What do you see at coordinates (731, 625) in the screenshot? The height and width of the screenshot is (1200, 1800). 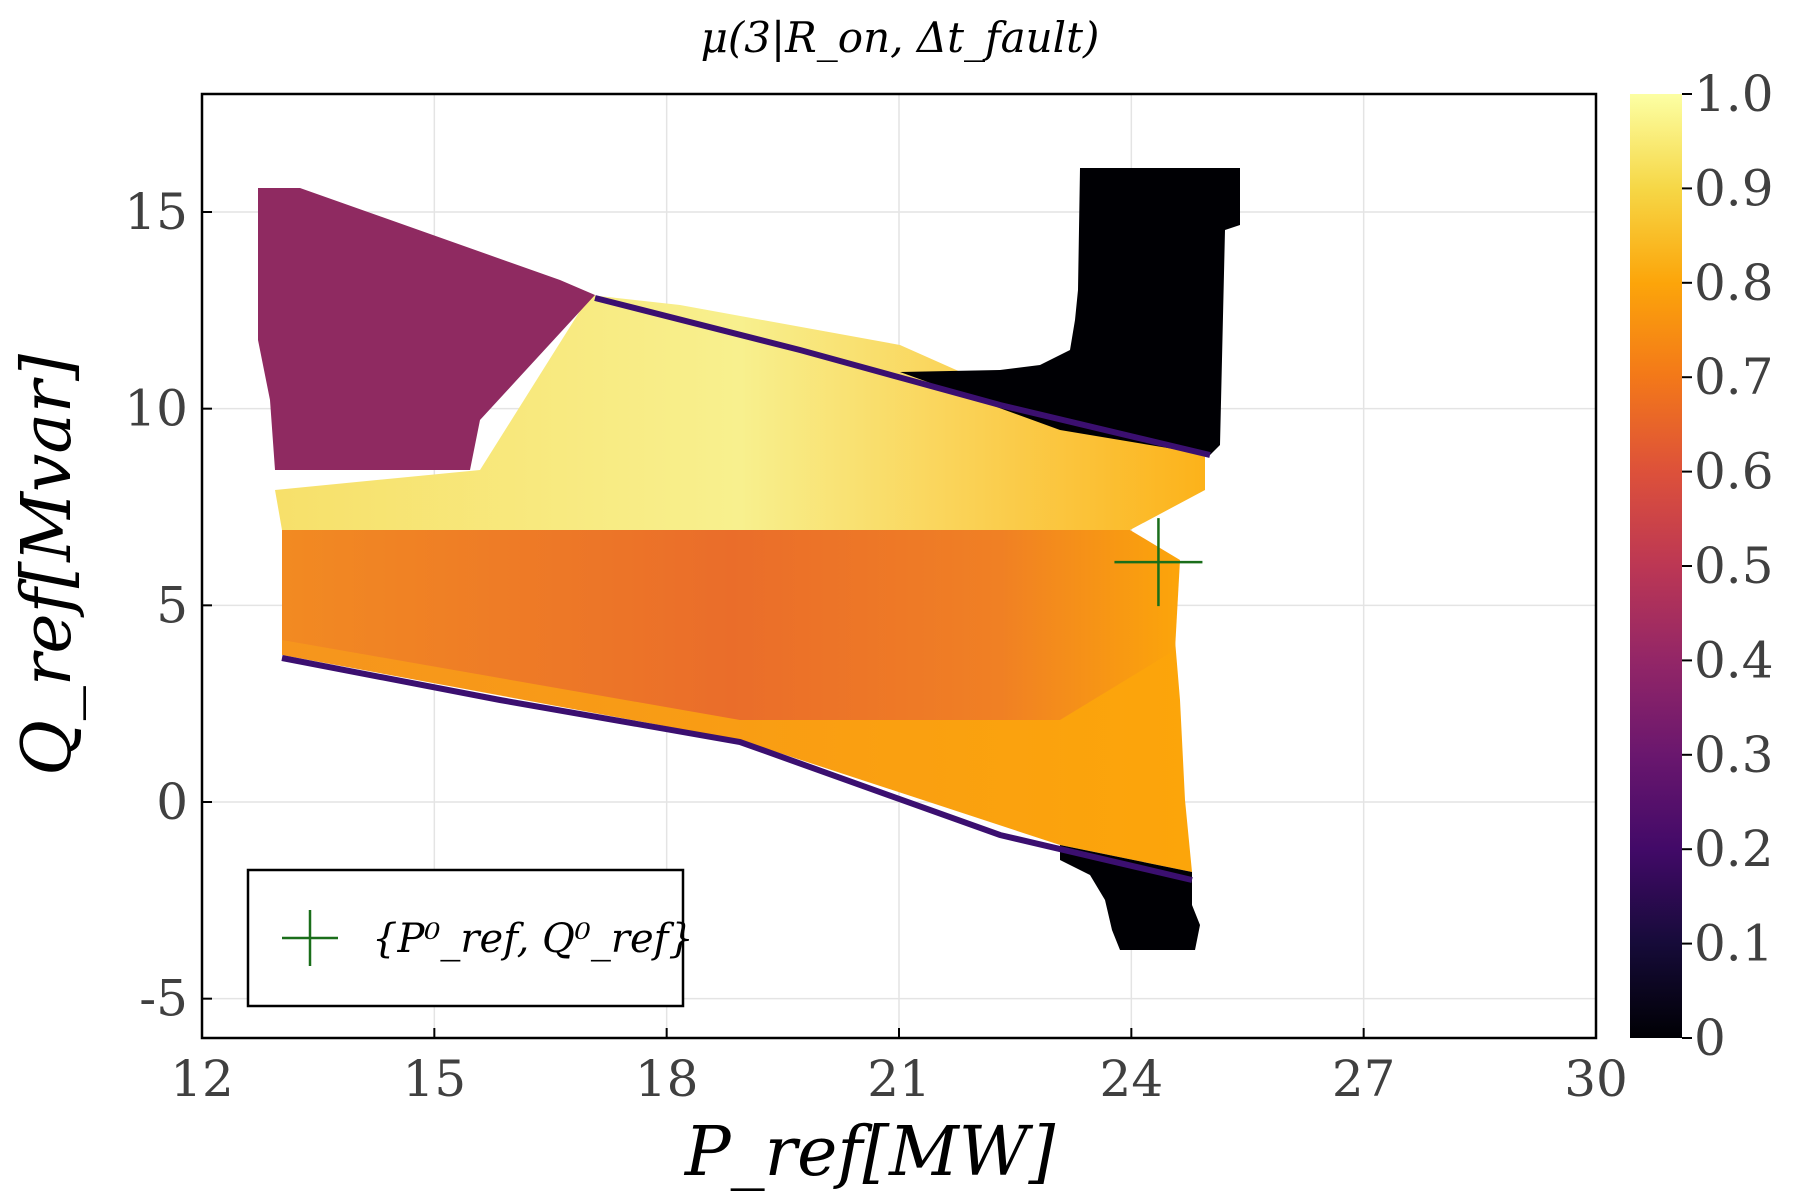 I see `heatmap-central-band` at bounding box center [731, 625].